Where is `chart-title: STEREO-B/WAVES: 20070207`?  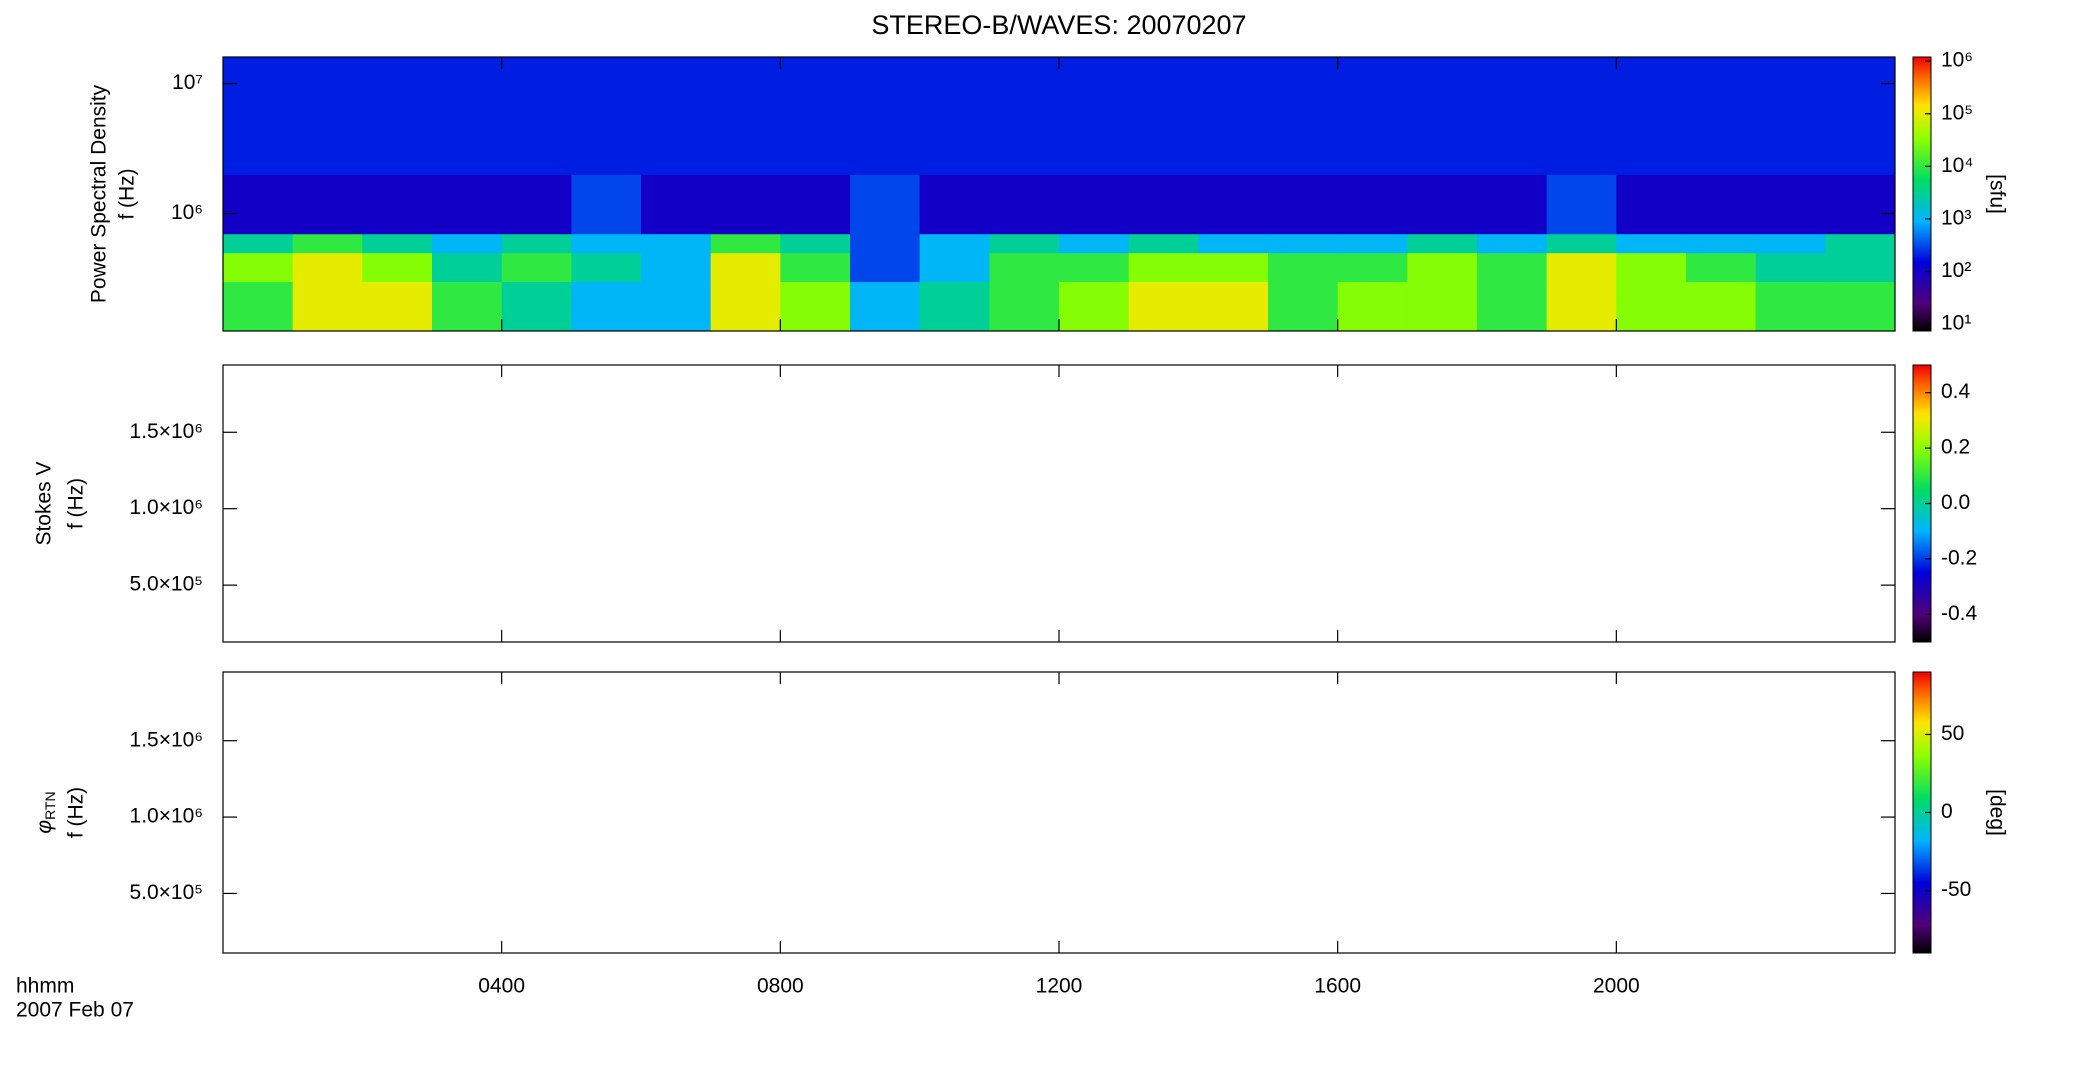 chart-title: STEREO-B/WAVES: 20070207 is located at coordinates (1058, 25).